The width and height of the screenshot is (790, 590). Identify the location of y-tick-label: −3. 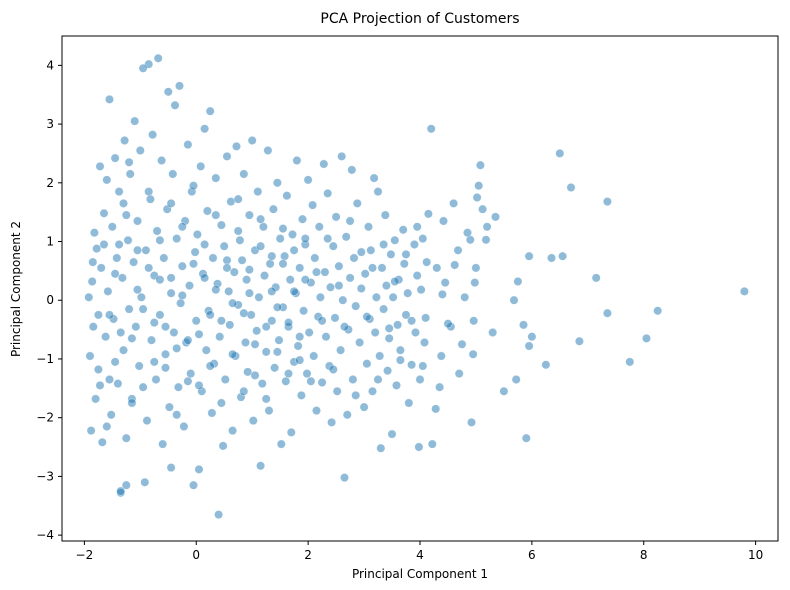
(45, 476).